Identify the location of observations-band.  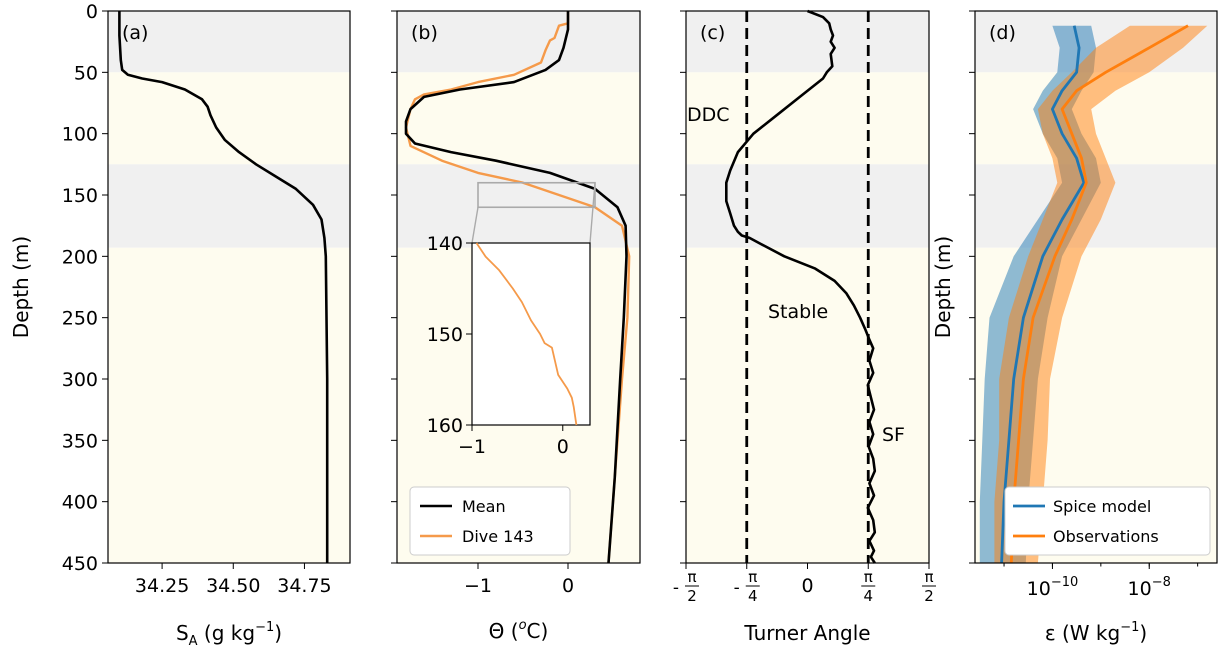
(1101, 294).